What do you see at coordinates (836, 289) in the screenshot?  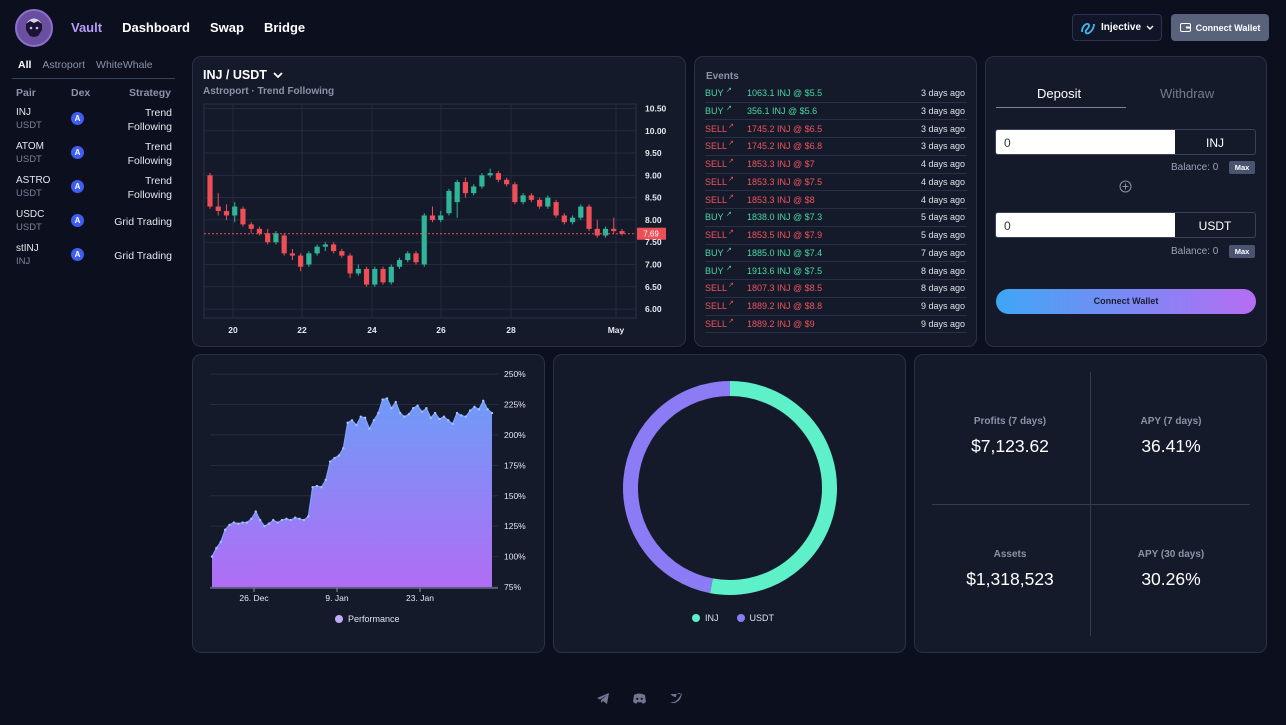 I see `event-row: SELL ↗ 1807.3 INJ @ $8.5 8 days ago` at bounding box center [836, 289].